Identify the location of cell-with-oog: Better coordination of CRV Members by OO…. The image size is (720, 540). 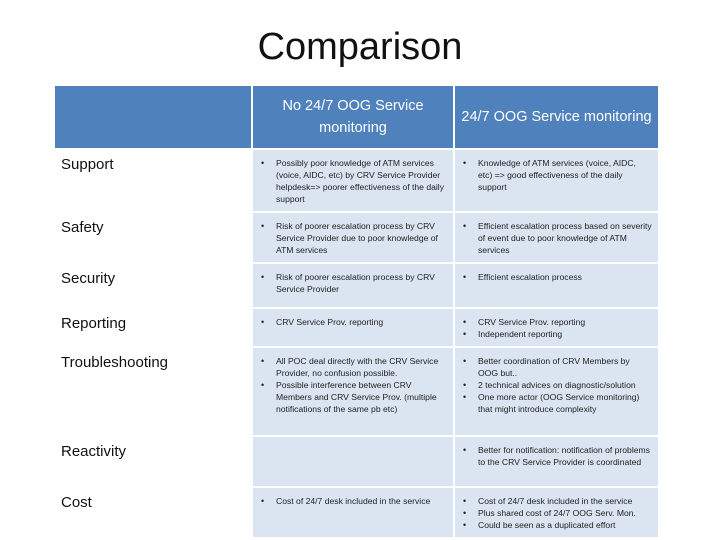
(556, 391).